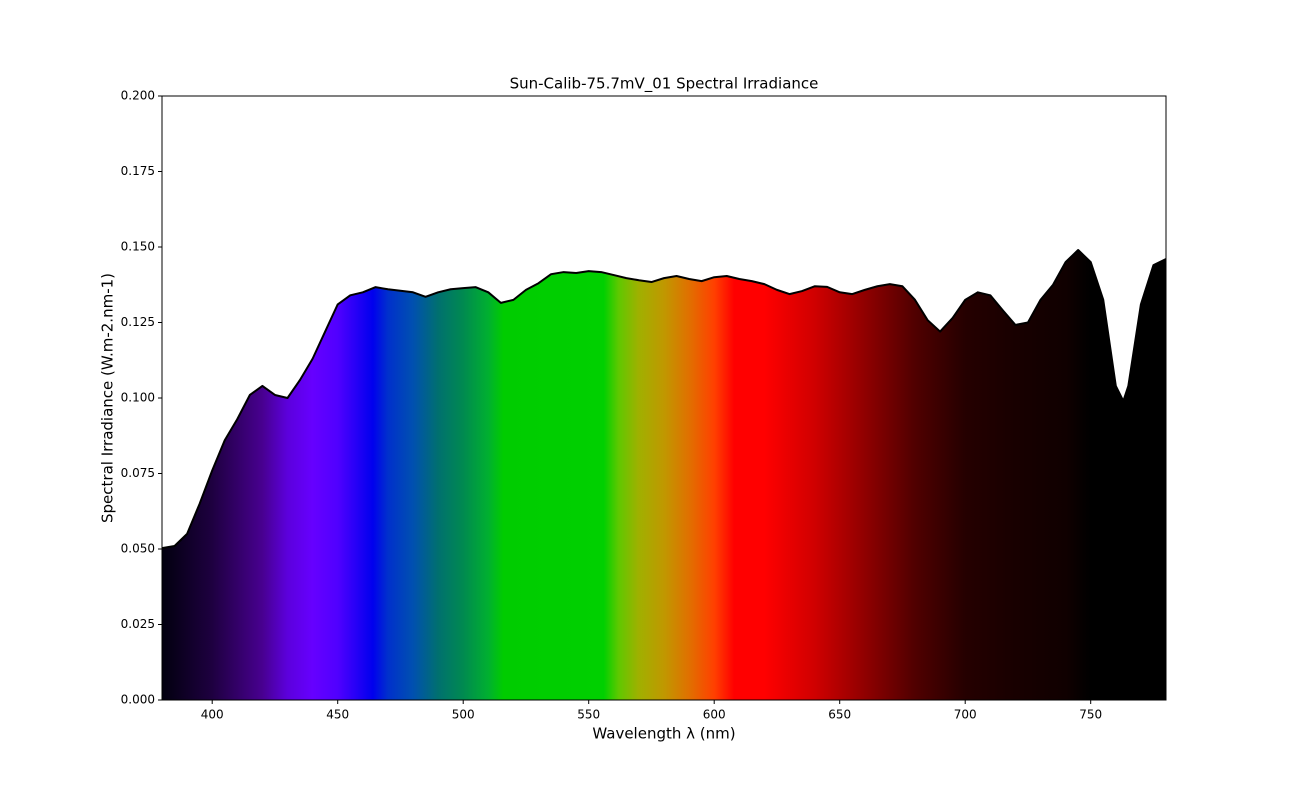  Describe the element at coordinates (664, 84) in the screenshot. I see `chart-title: Sun-Calib-75.7mV_01 Spectral Irradiance` at that location.